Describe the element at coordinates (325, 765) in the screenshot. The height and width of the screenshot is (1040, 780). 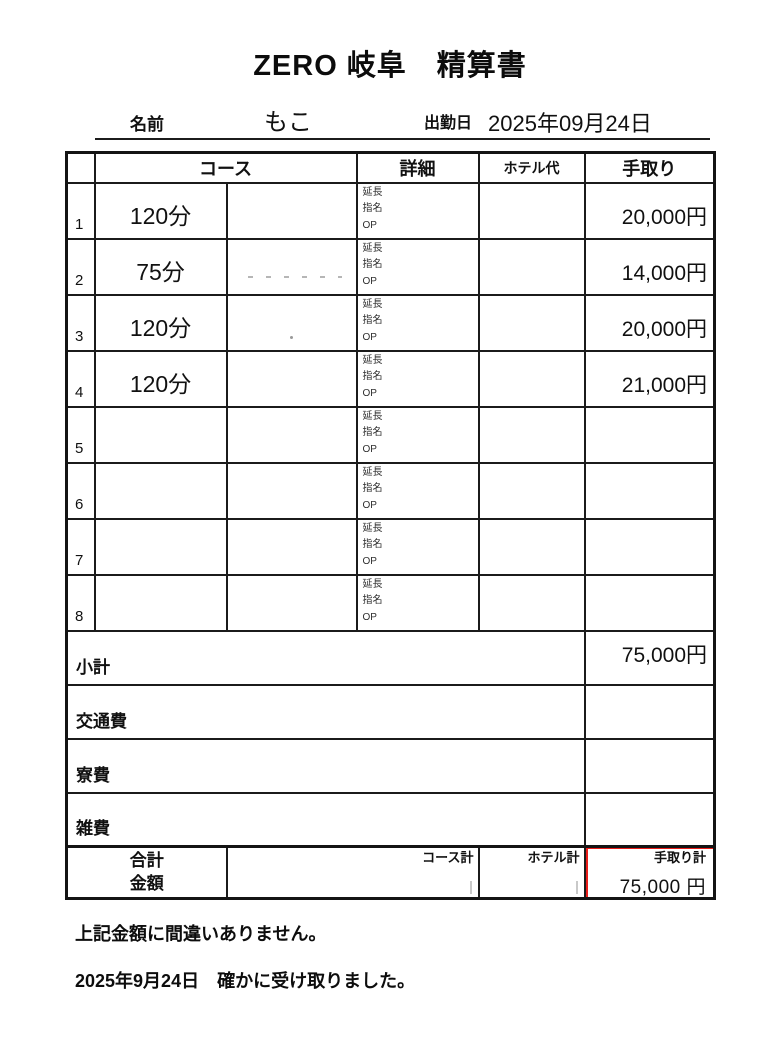
I see `dorm-fee-label: 寮費` at that location.